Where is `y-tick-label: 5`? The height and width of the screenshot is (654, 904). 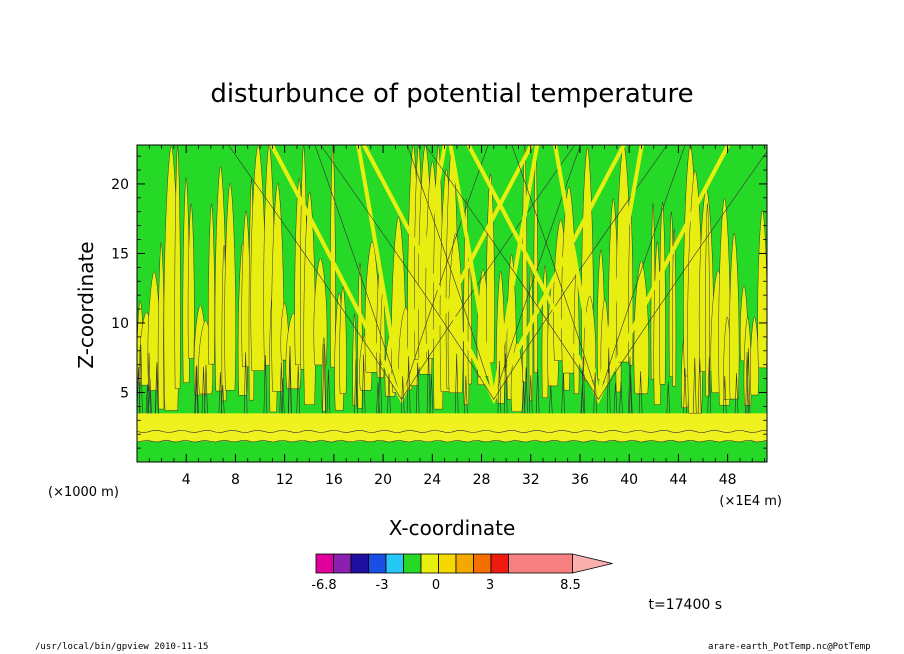 y-tick-label: 5 is located at coordinates (124, 393).